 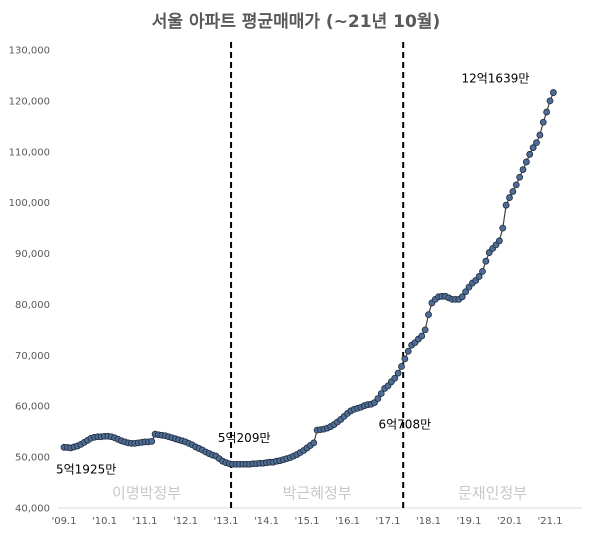 What do you see at coordinates (266, 521) in the screenshot?
I see `x-tick-label: '14.1` at bounding box center [266, 521].